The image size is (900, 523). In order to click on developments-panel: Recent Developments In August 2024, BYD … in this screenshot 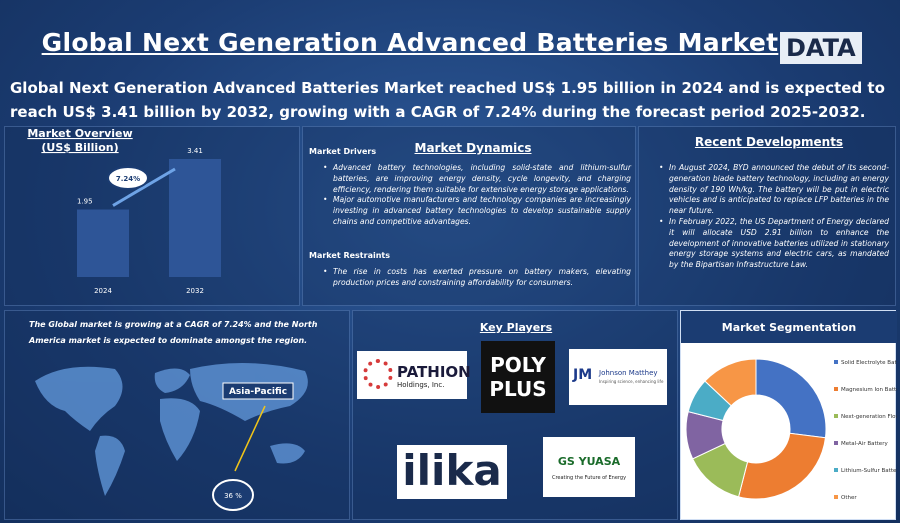, I will do `click(767, 216)`.